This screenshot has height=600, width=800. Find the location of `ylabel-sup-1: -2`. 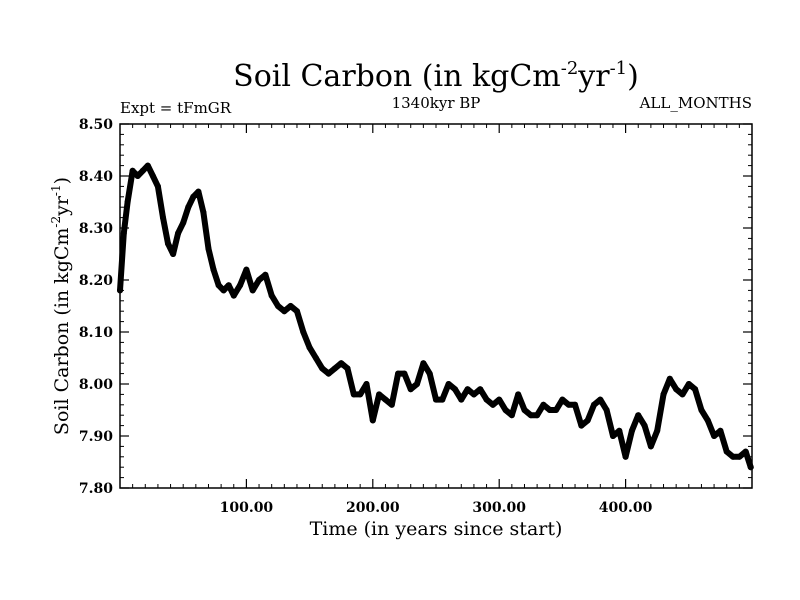

ylabel-sup-1: -2 is located at coordinates (56, 222).